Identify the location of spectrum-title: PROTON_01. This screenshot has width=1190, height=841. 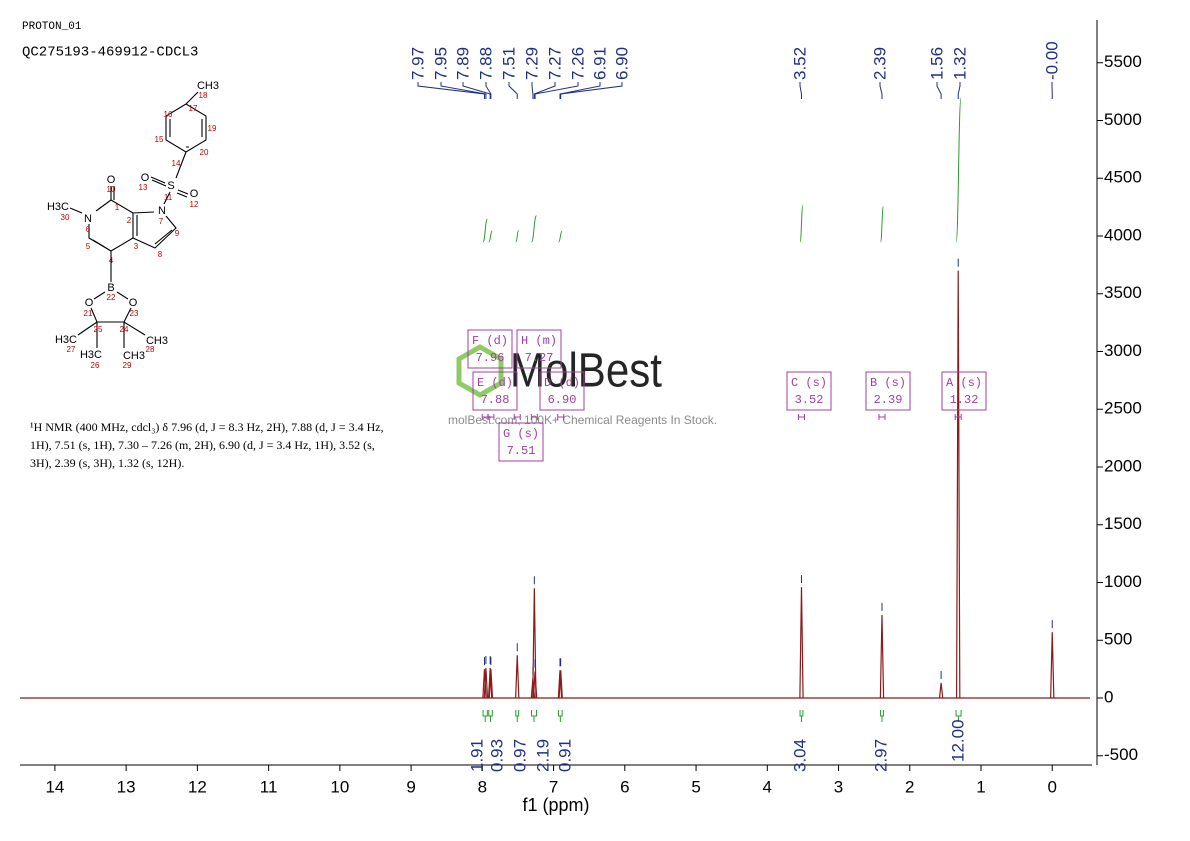
(52, 27).